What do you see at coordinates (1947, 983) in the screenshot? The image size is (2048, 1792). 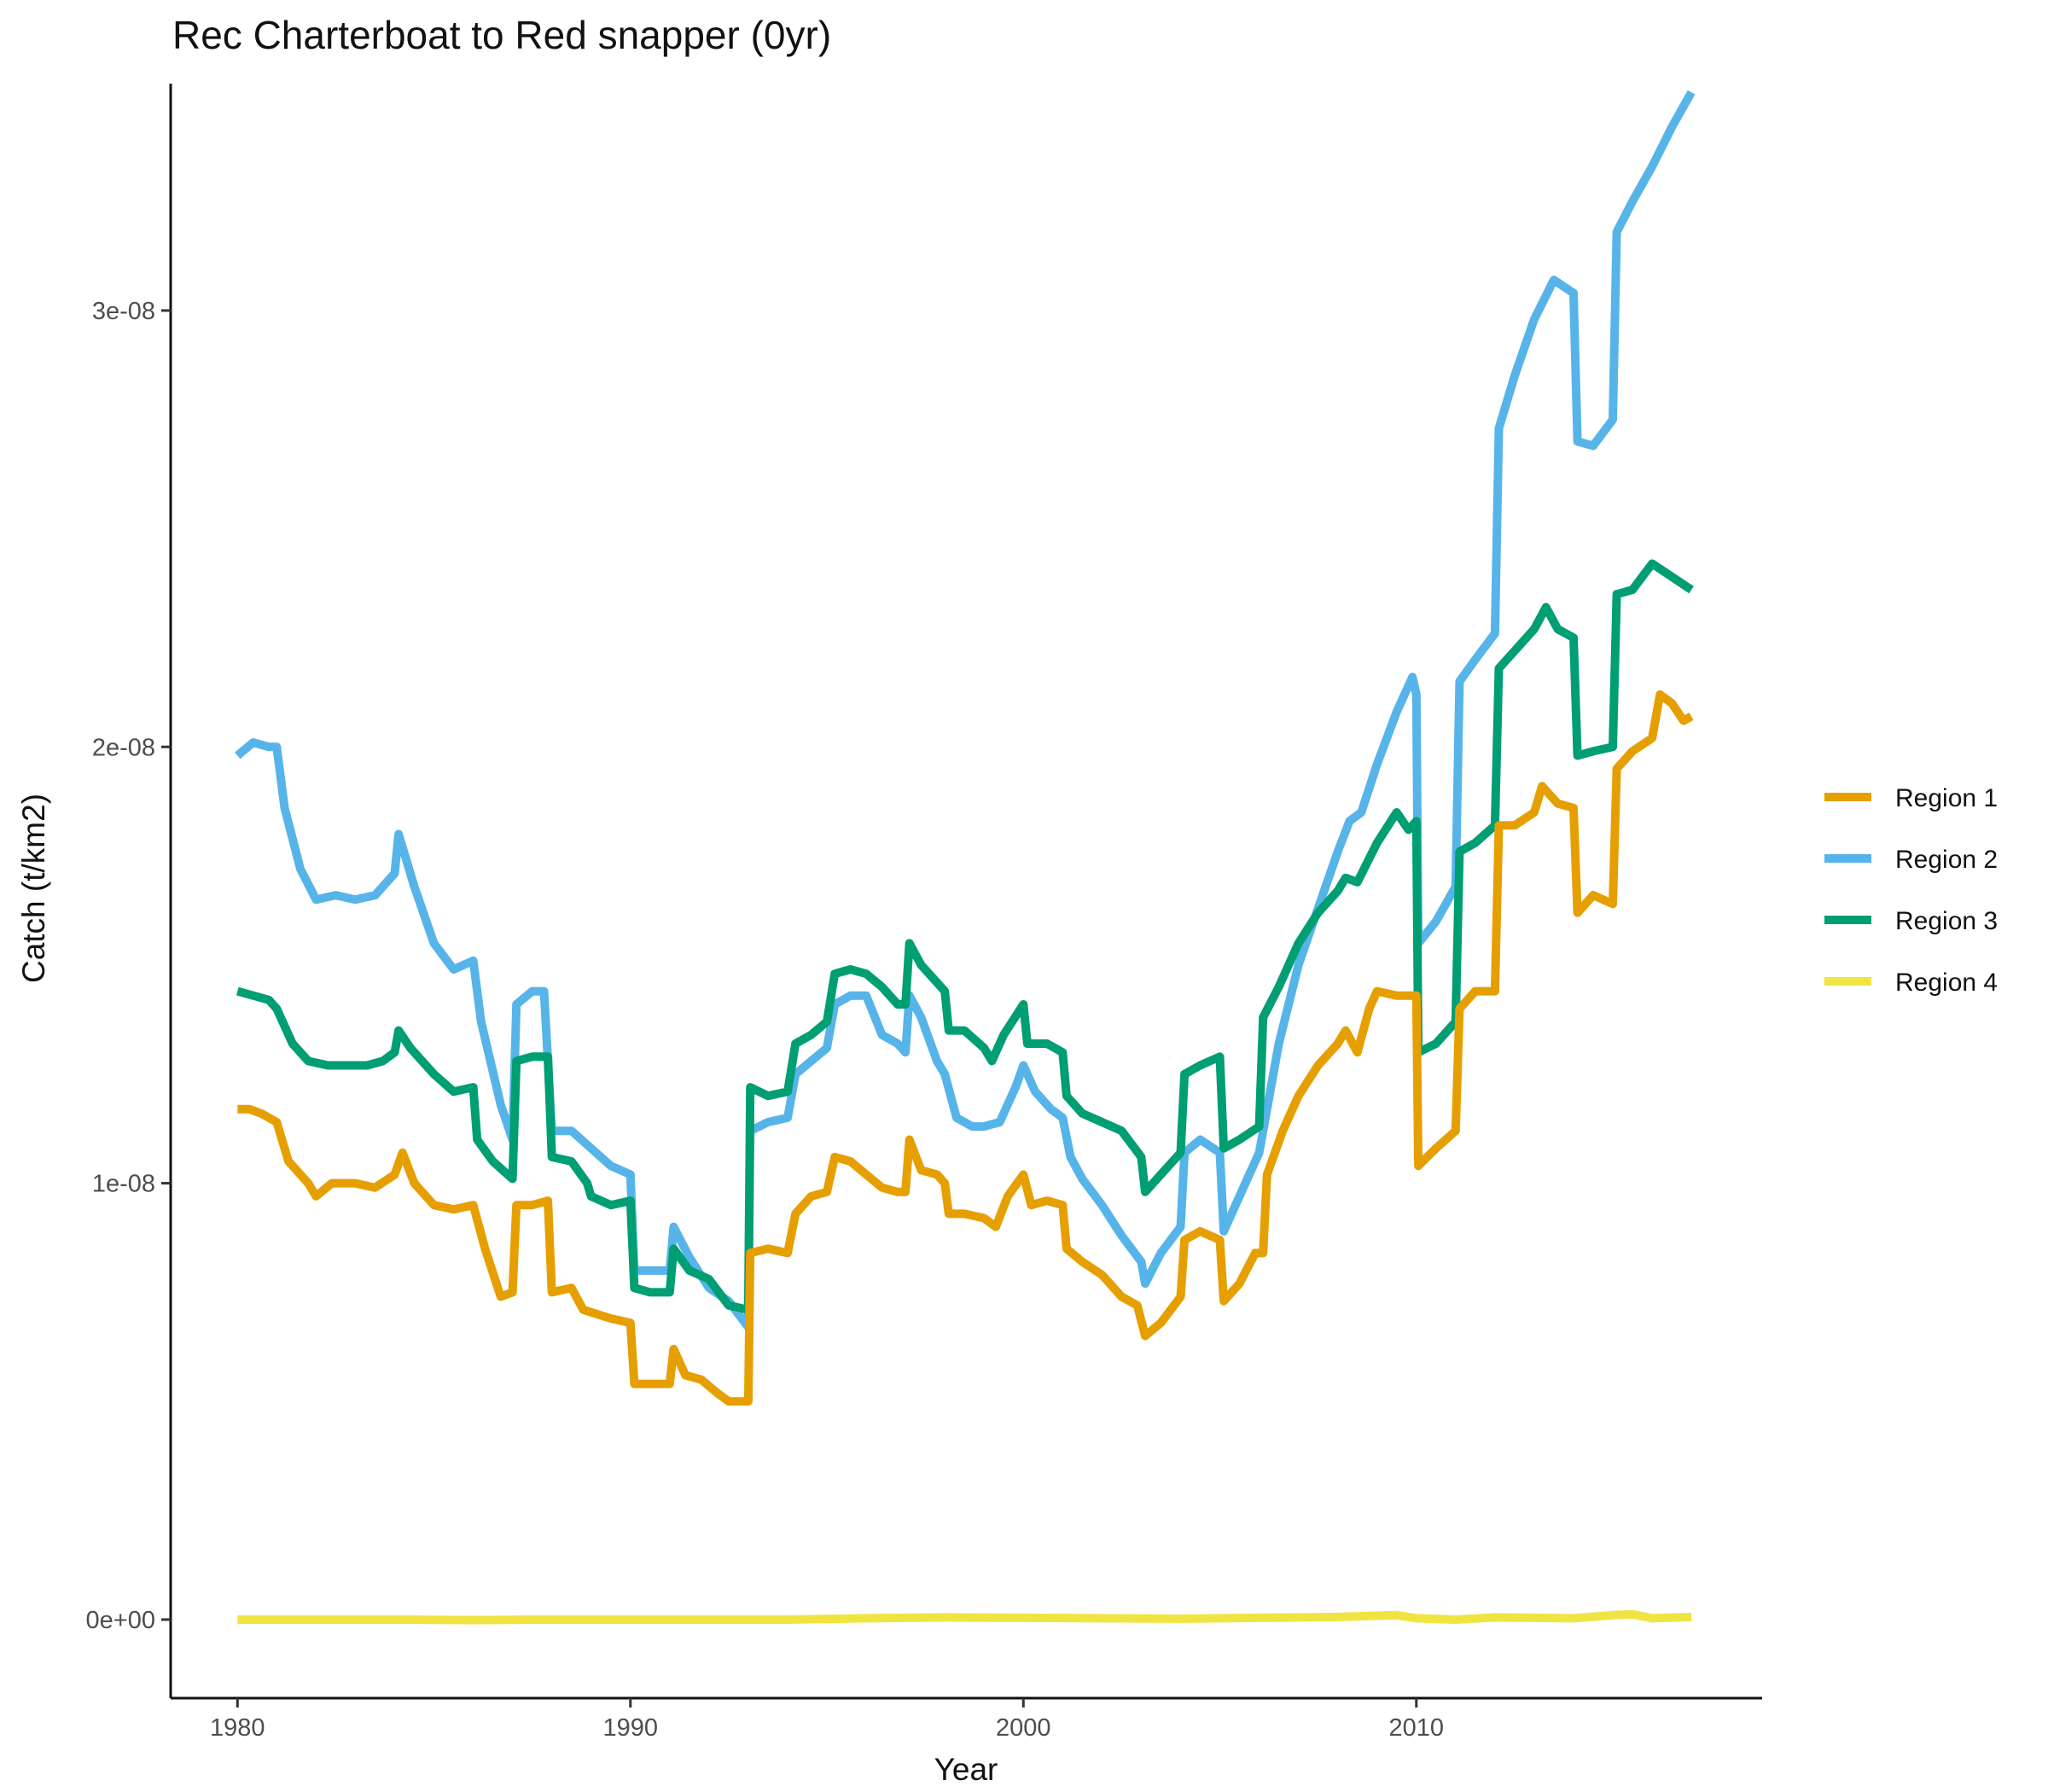 I see `legend-label-region-4: Region 4` at bounding box center [1947, 983].